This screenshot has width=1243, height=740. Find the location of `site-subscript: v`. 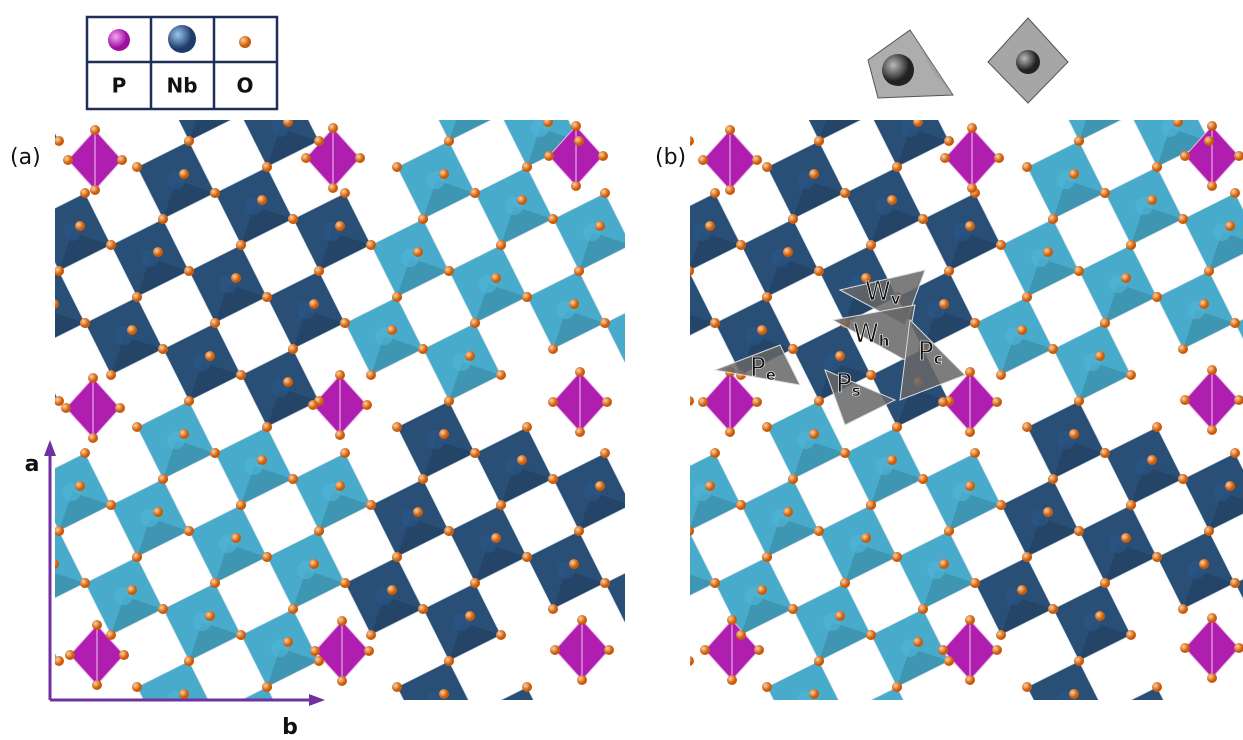

site-subscript: v is located at coordinates (896, 299).